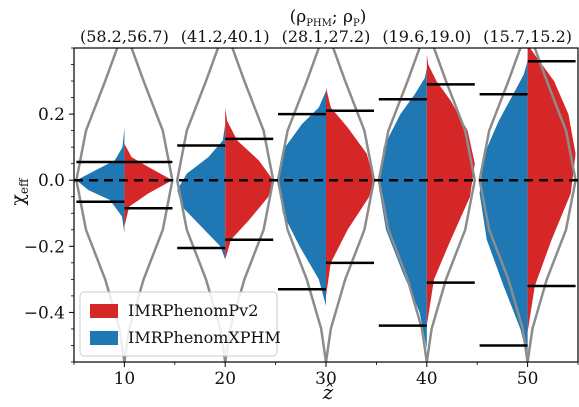 The width and height of the screenshot is (579, 407). I want to click on violin-left-z50, so click(503, 210).